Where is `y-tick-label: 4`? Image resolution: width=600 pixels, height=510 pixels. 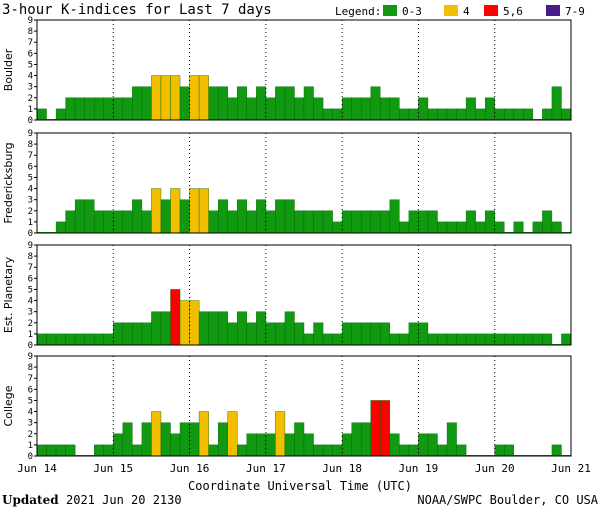
y-tick-label: 4 is located at coordinates (30, 190).